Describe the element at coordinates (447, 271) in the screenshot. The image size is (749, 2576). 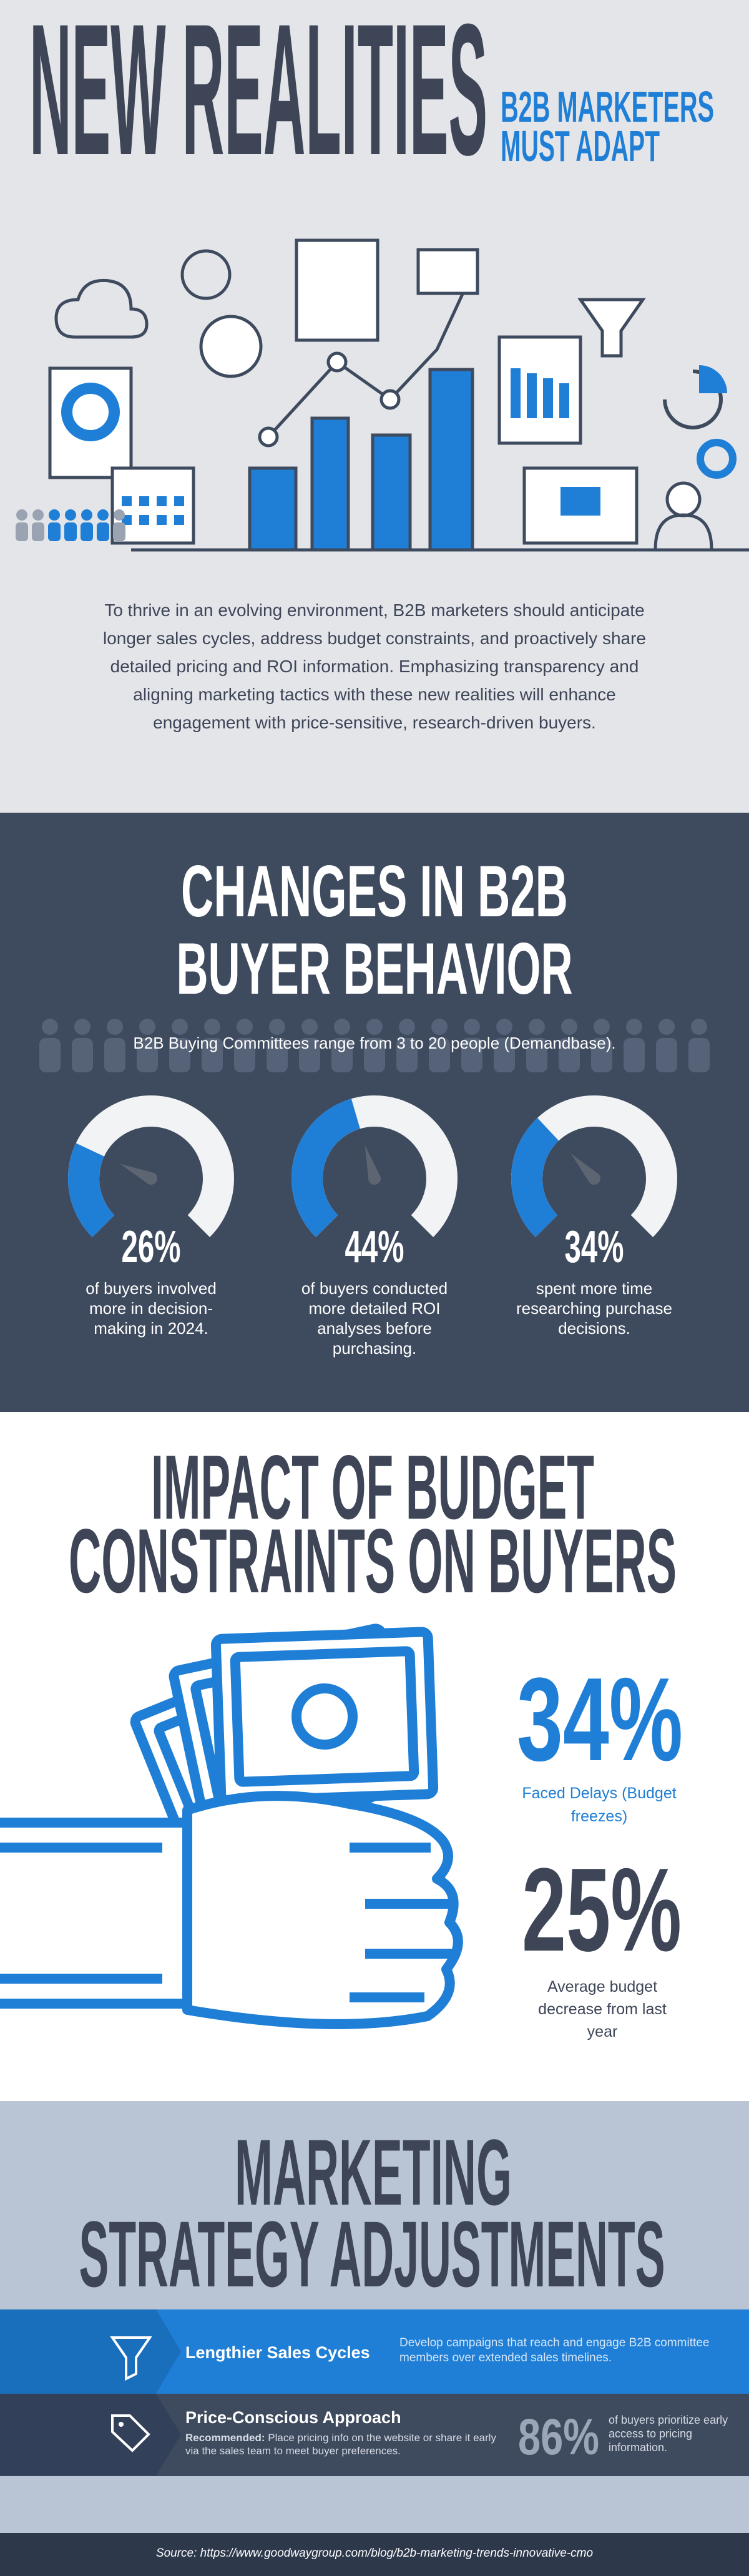
I see `illustration-frame` at that location.